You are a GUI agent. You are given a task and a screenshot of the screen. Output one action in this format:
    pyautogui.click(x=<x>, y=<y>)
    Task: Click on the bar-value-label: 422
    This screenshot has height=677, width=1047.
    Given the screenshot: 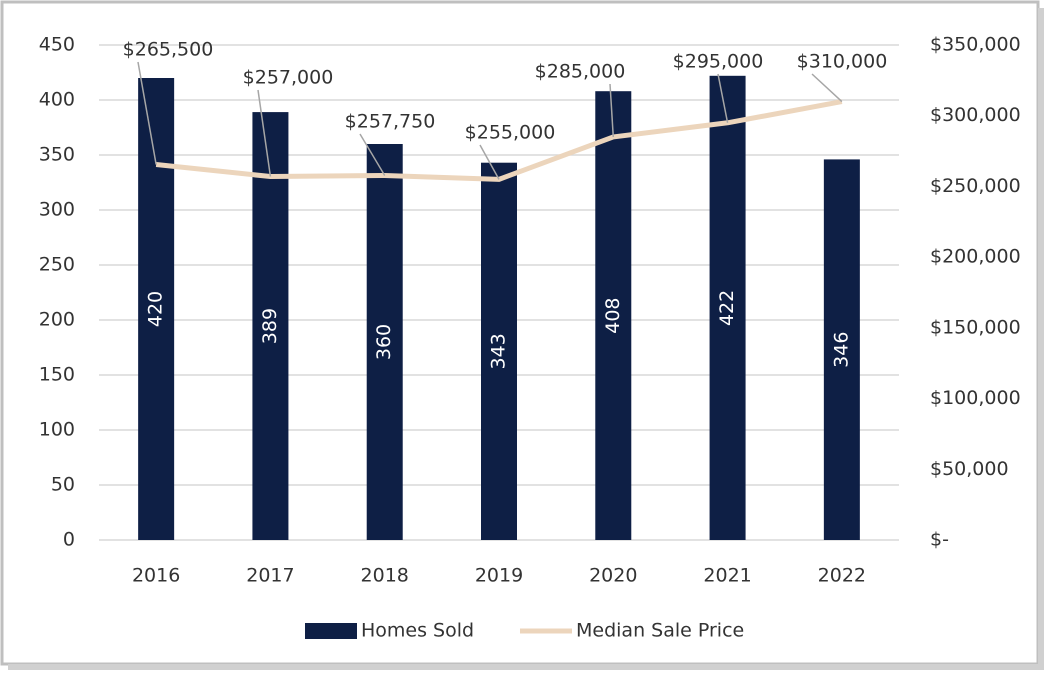 What is the action you would take?
    pyautogui.click(x=727, y=308)
    